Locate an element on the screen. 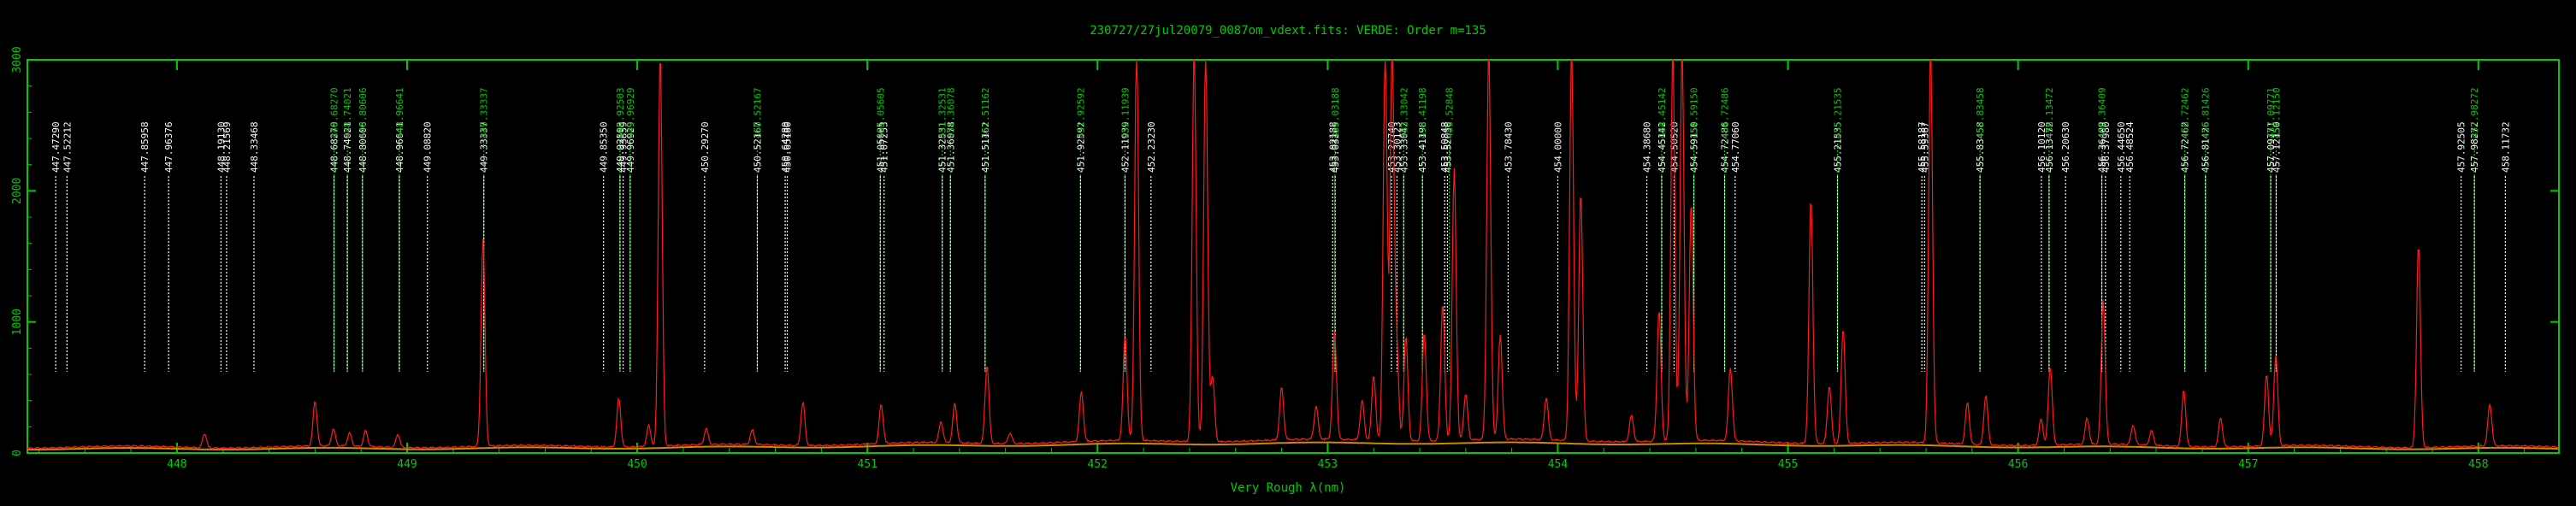  line-marker-label: 456.44650 is located at coordinates (2121, 147).